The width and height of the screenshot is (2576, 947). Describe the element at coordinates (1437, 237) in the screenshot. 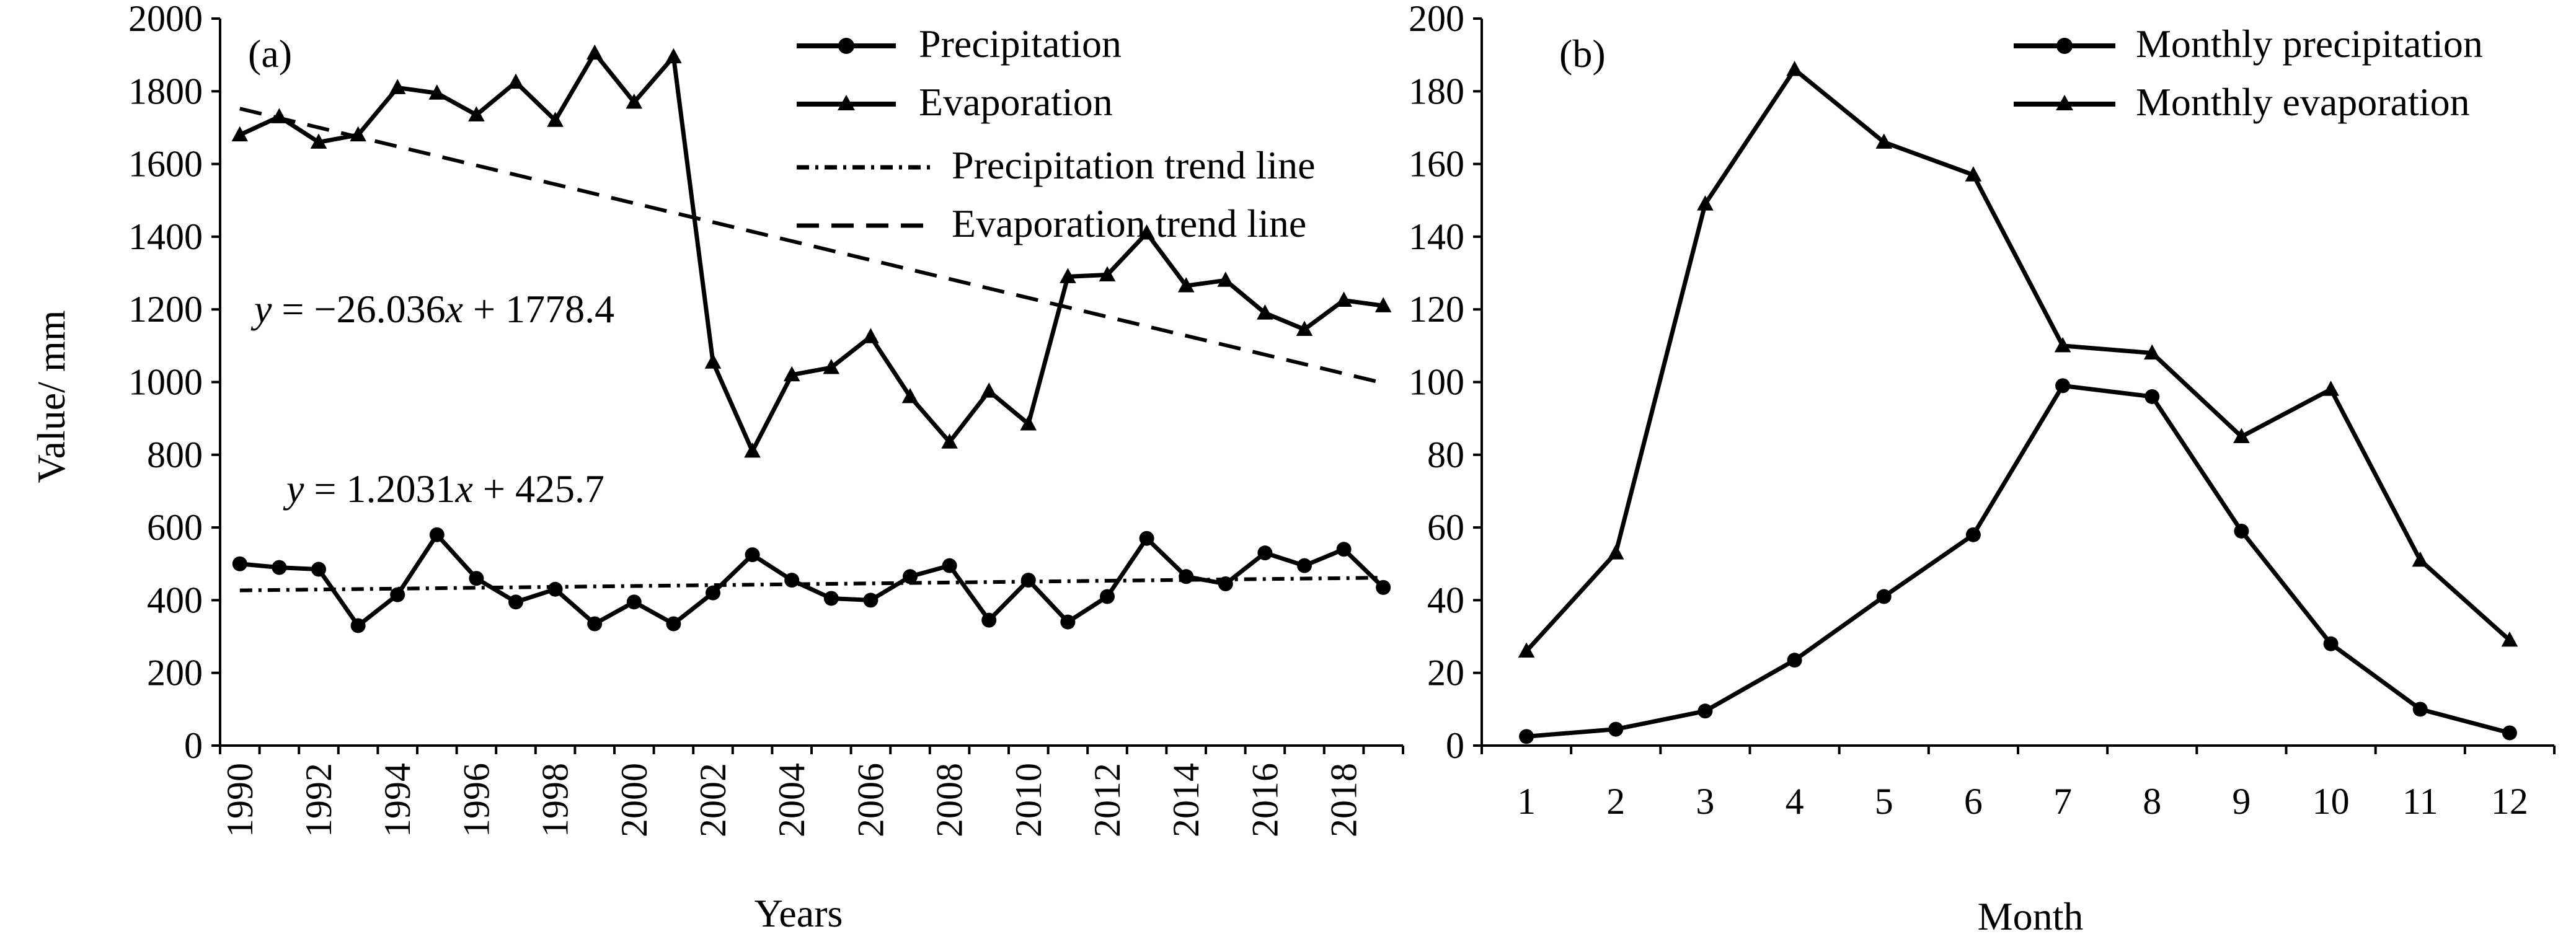

I see `panel-b-y-tick-label: 140` at that location.